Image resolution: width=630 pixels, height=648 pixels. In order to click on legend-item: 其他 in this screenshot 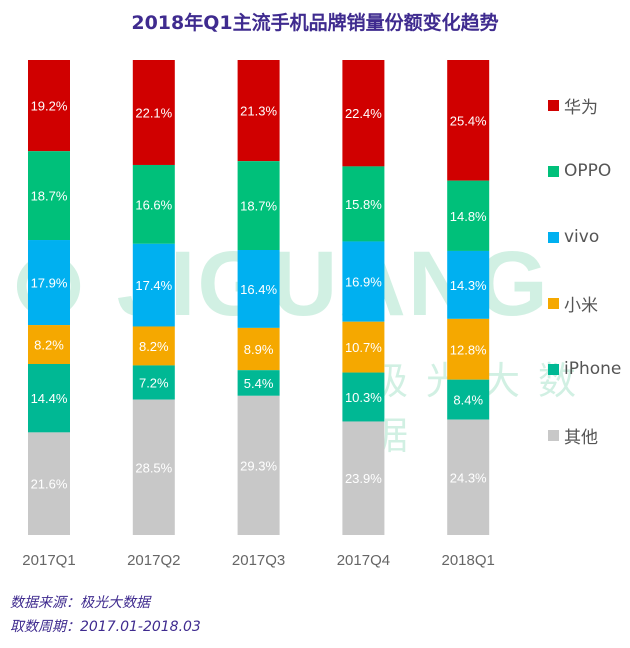, I will do `click(573, 436)`.